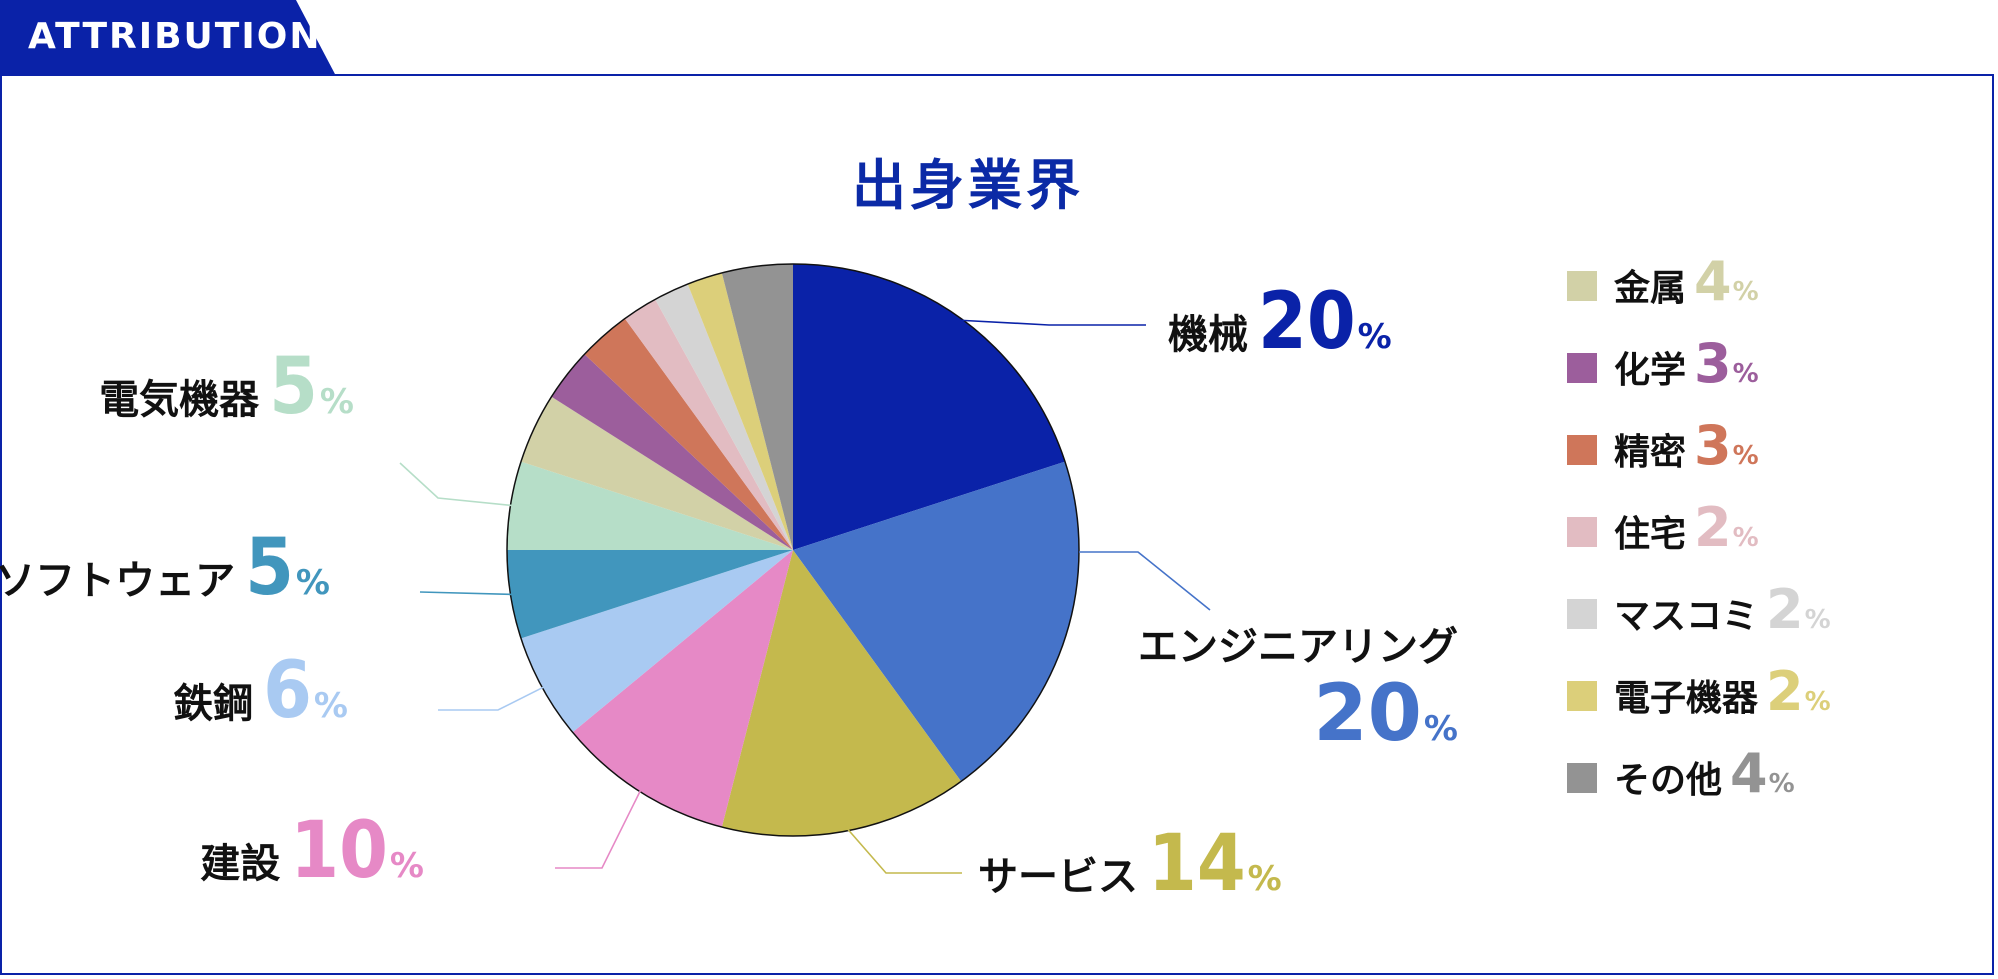 Image resolution: width=1998 pixels, height=979 pixels. I want to click on legend-item-4-label: マスコミ 2%, so click(1722, 609).